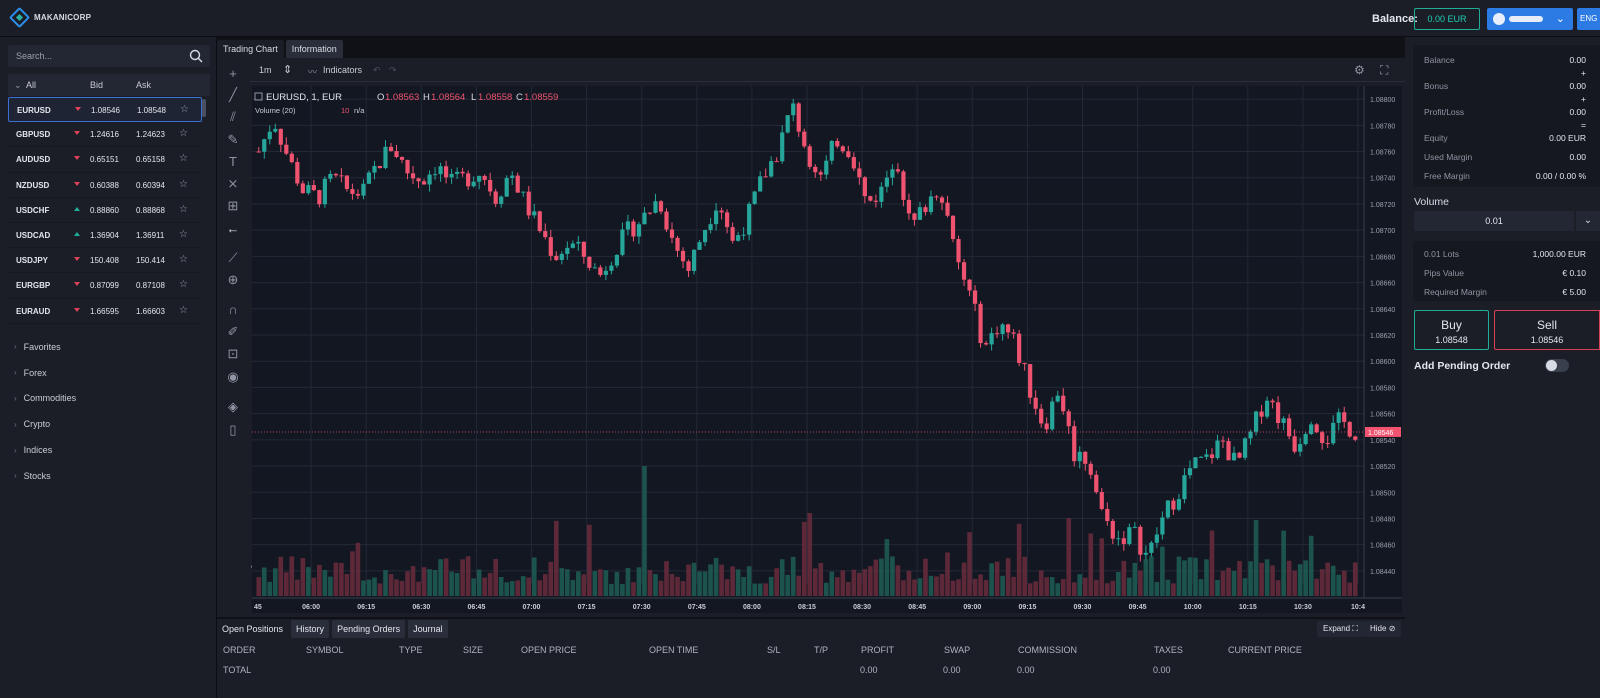 The image size is (1600, 698). I want to click on expand-button: Expand ⛶, so click(1340, 629).